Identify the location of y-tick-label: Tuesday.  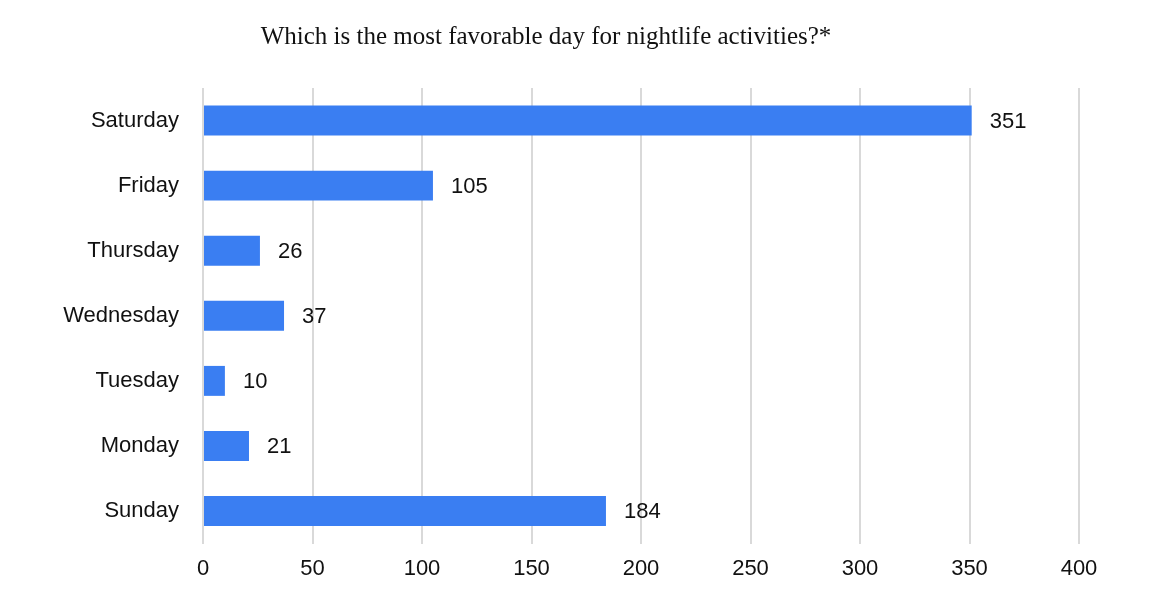
(137, 379).